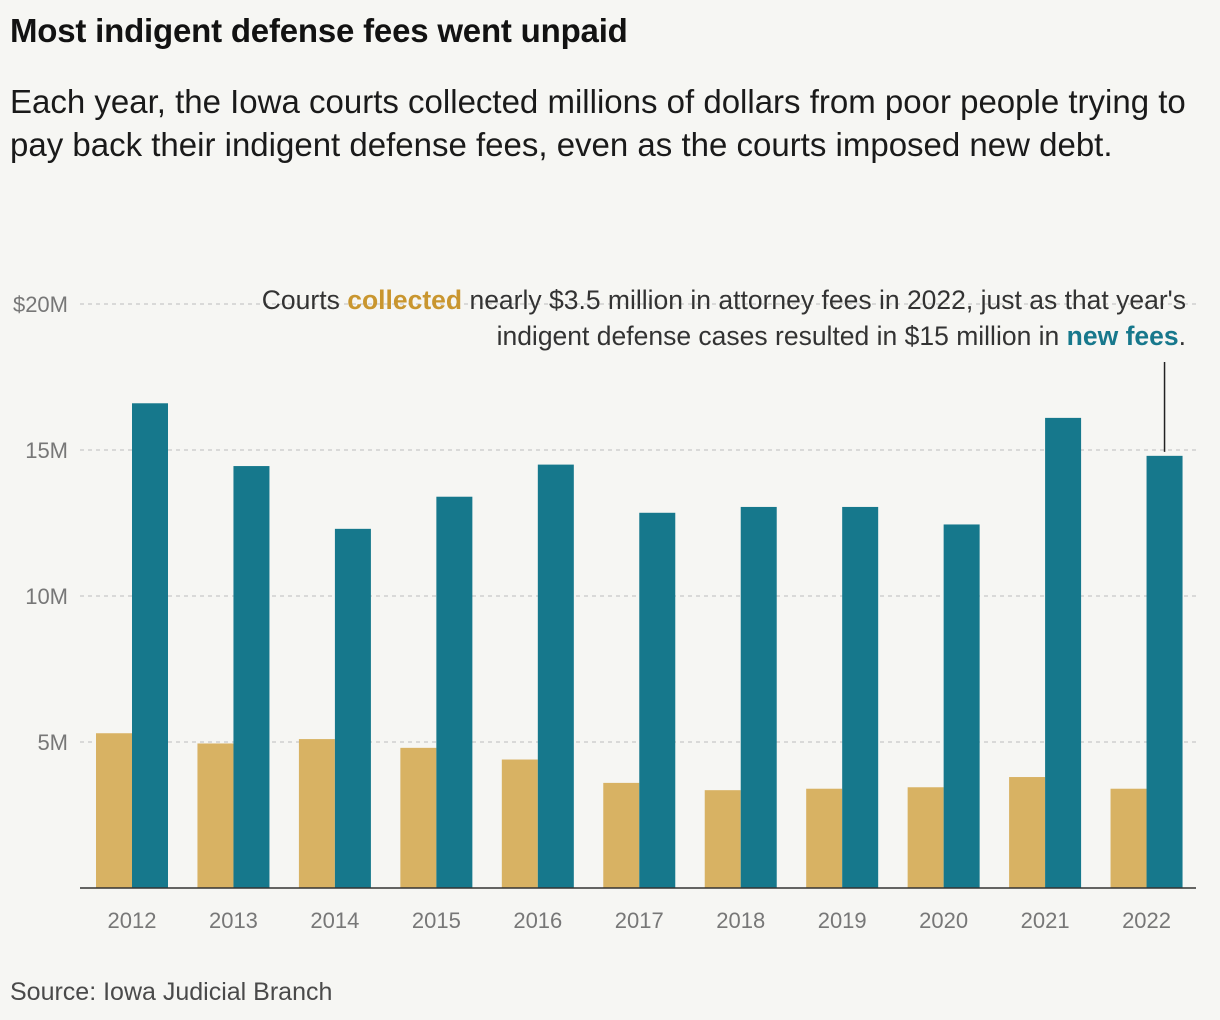  What do you see at coordinates (1027, 832) in the screenshot?
I see `bar-collected-2021` at bounding box center [1027, 832].